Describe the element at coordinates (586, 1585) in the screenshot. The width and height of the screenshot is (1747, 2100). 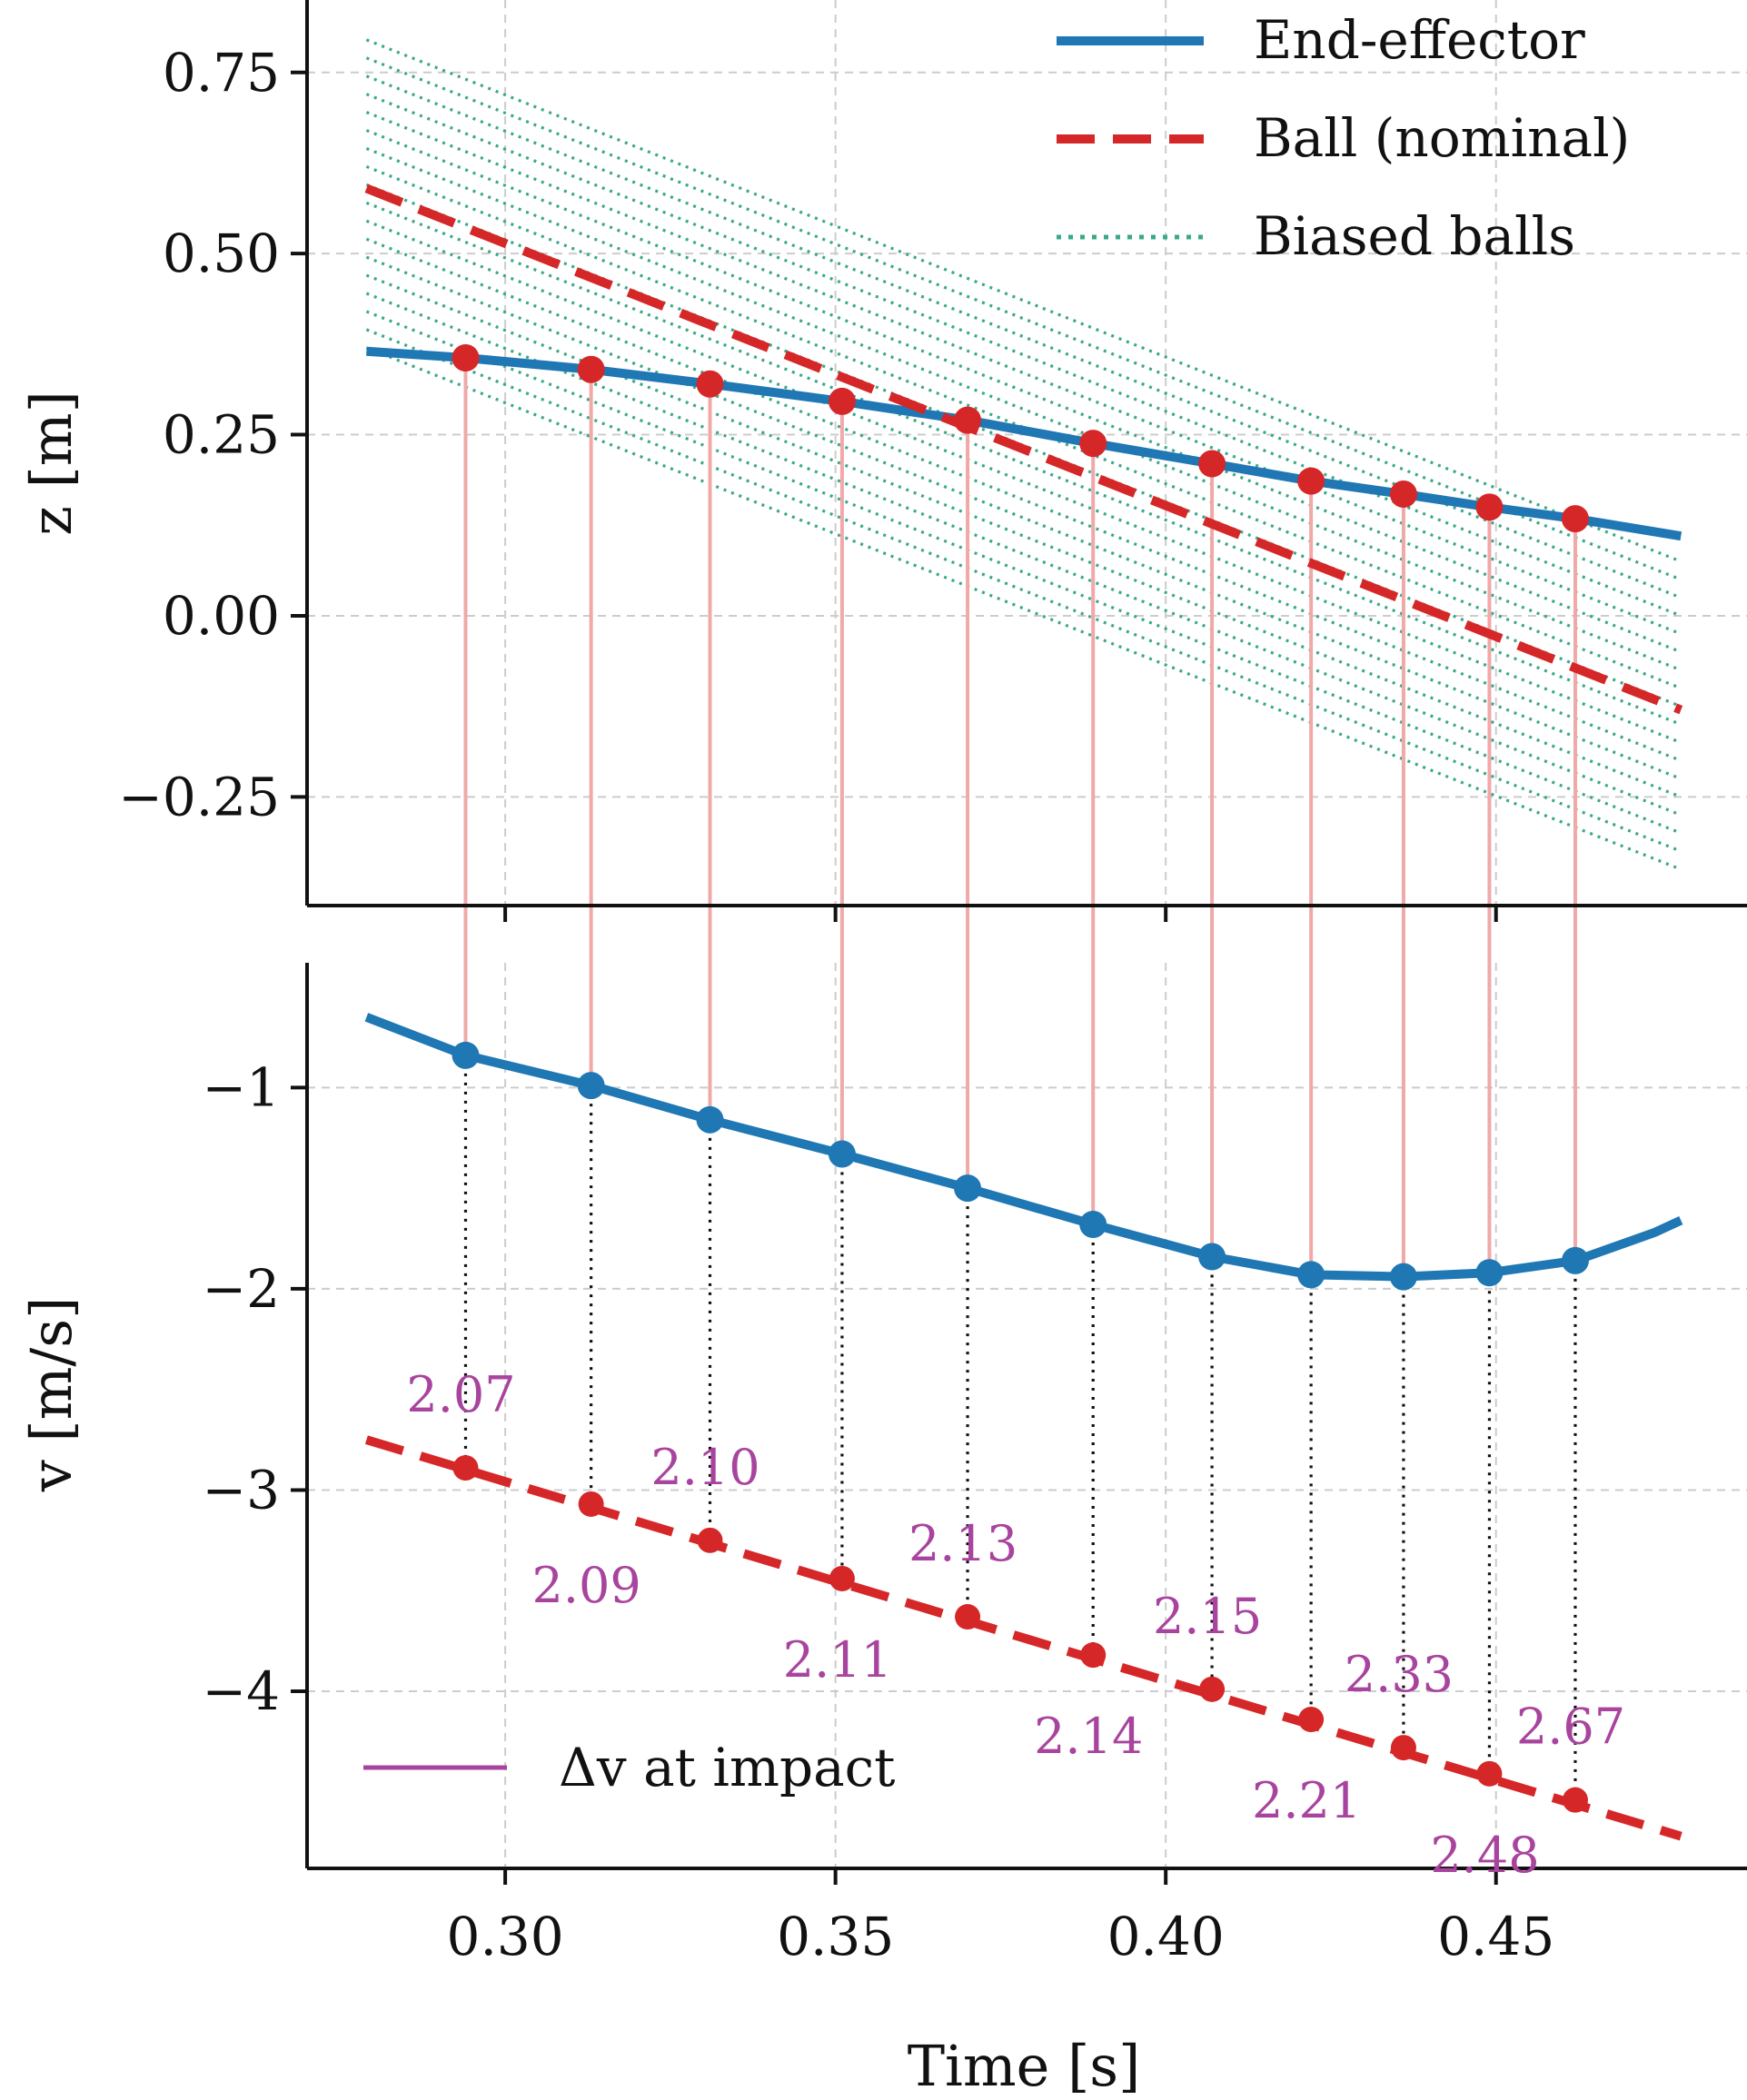
I see `dv-value-label: 2.09` at that location.